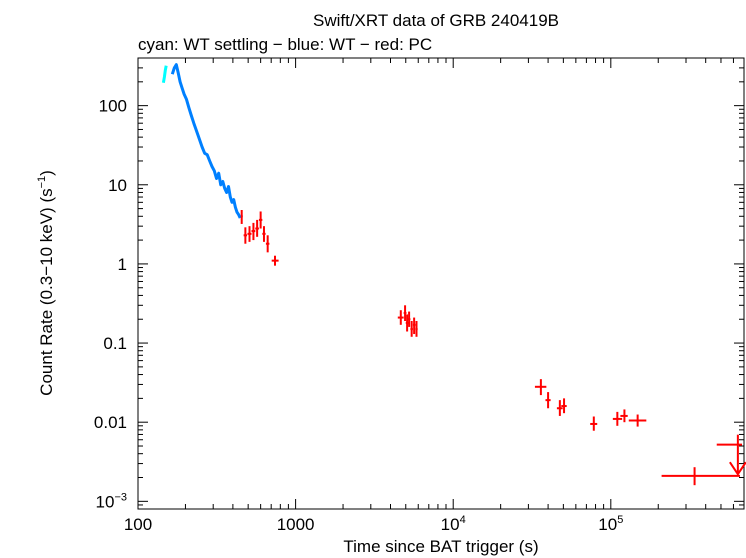  Describe the element at coordinates (453, 524) in the screenshot. I see `x-tick-label: 10⁴` at that location.